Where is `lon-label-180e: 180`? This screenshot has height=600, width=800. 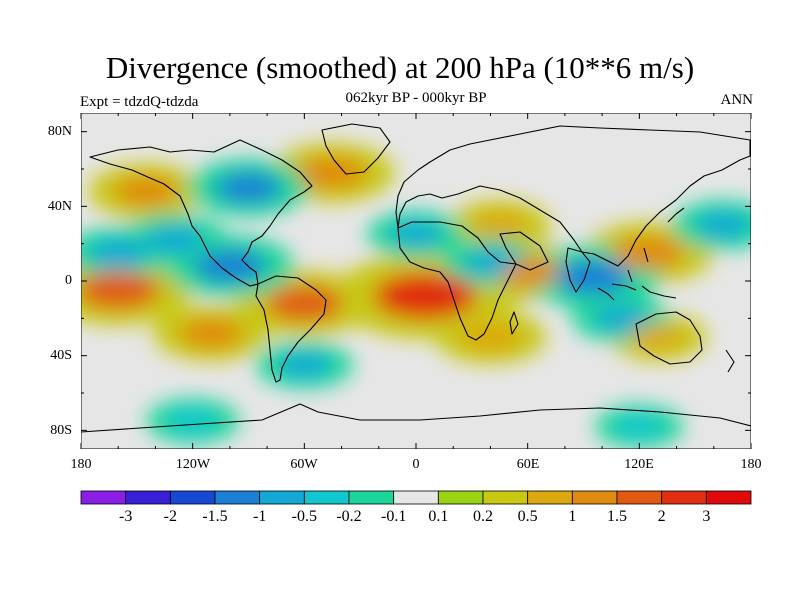 lon-label-180e: 180 is located at coordinates (751, 464).